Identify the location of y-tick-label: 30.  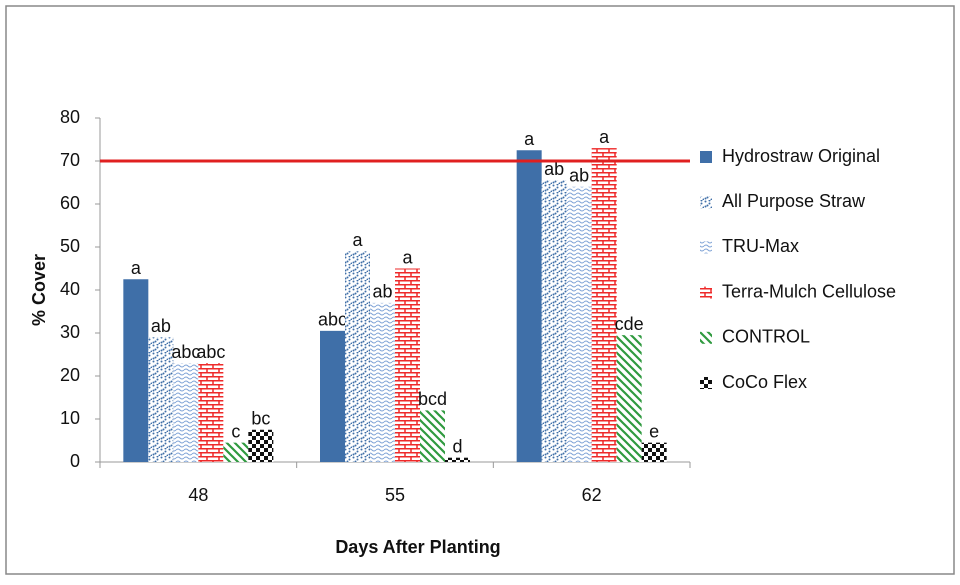
(70, 332).